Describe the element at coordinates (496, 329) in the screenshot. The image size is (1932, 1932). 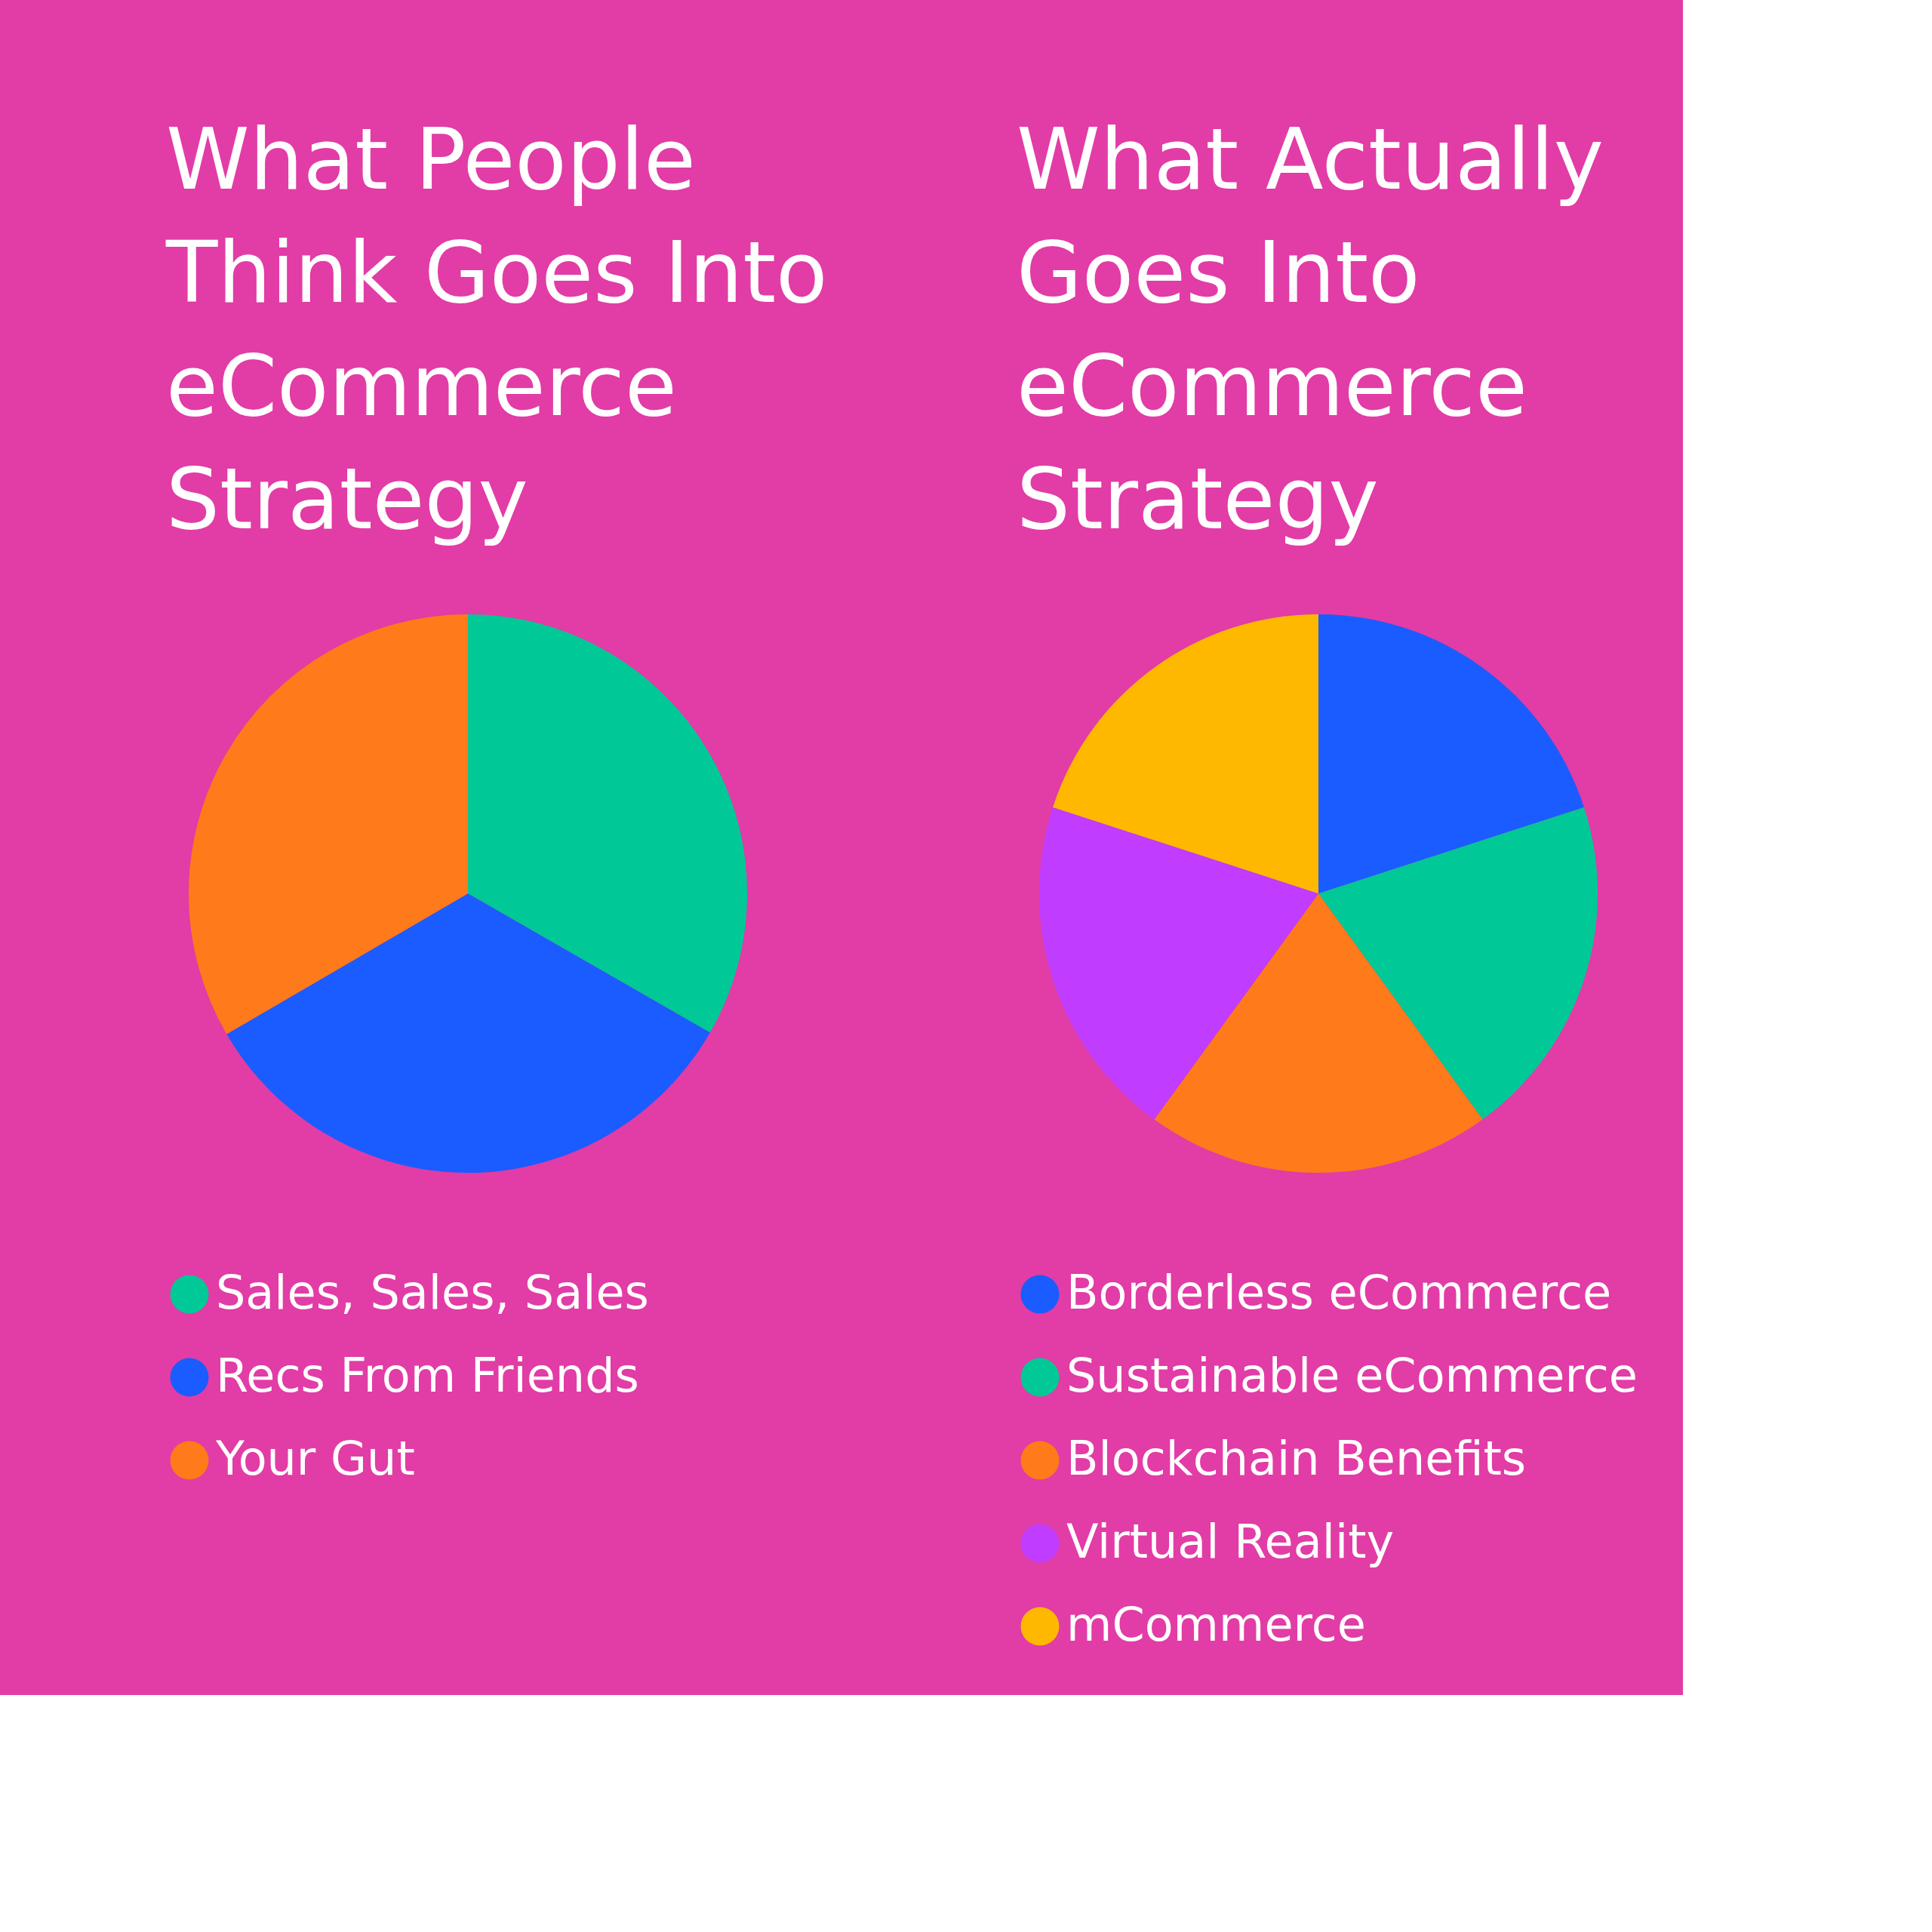
I see `chart-title: What People Think Goes Into eCommerce Strategy` at that location.